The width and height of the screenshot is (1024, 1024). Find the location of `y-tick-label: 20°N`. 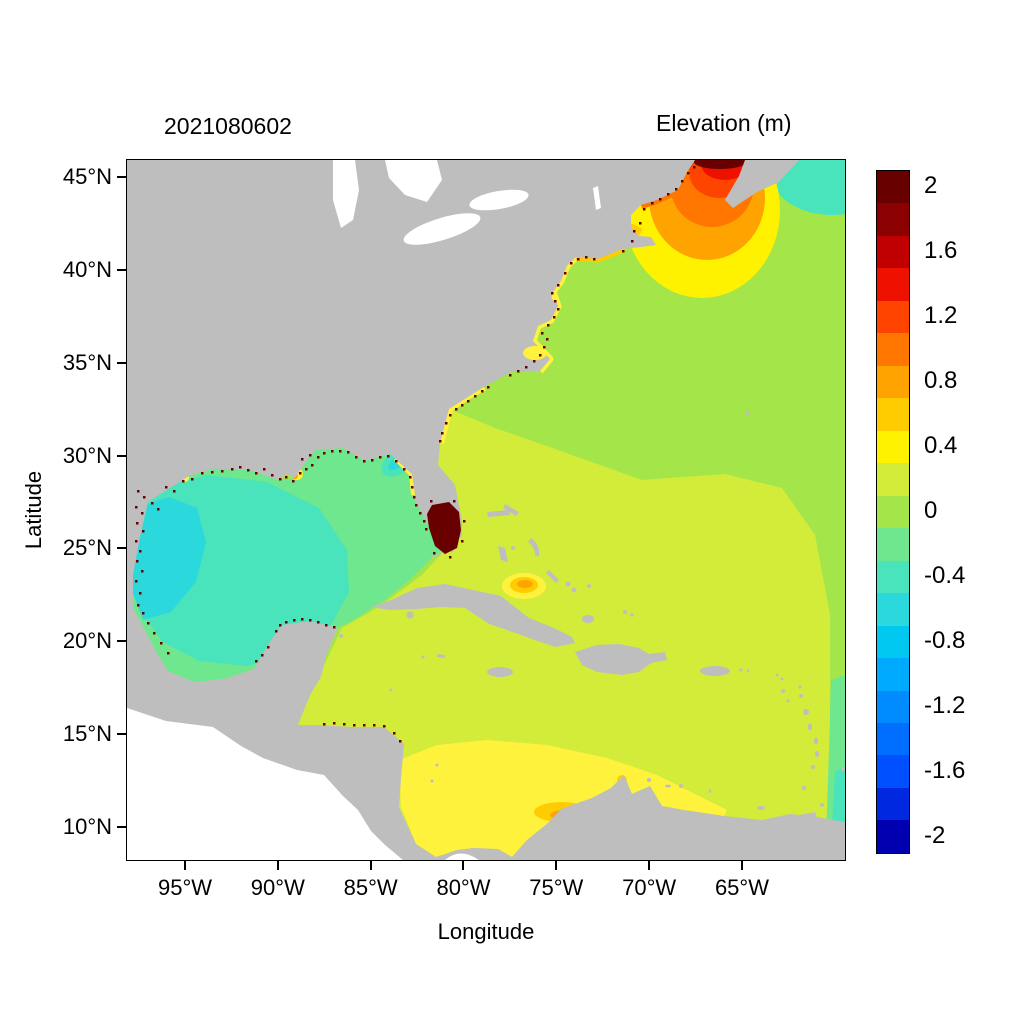

y-tick-label: 20°N is located at coordinates (87, 641).